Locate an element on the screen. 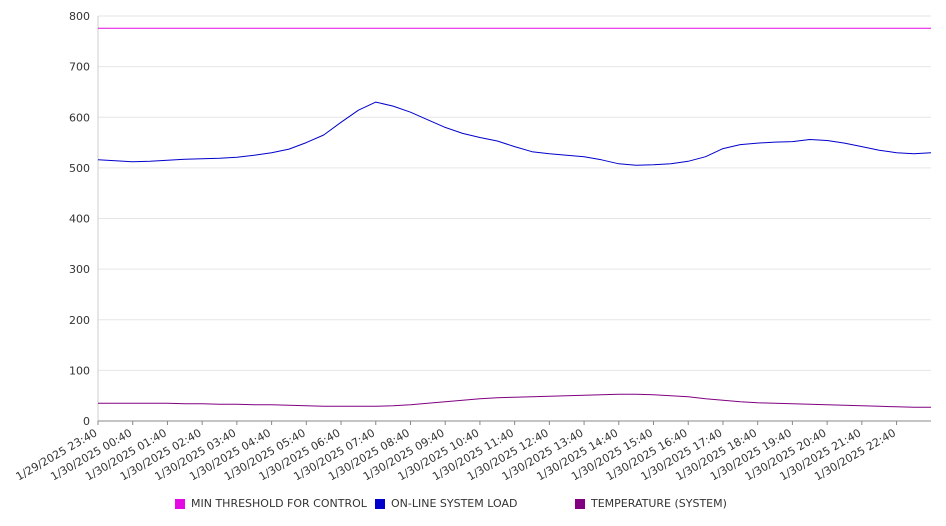  legend-item-temperature: TEMPERATURE (SYSTEM) is located at coordinates (651, 503).